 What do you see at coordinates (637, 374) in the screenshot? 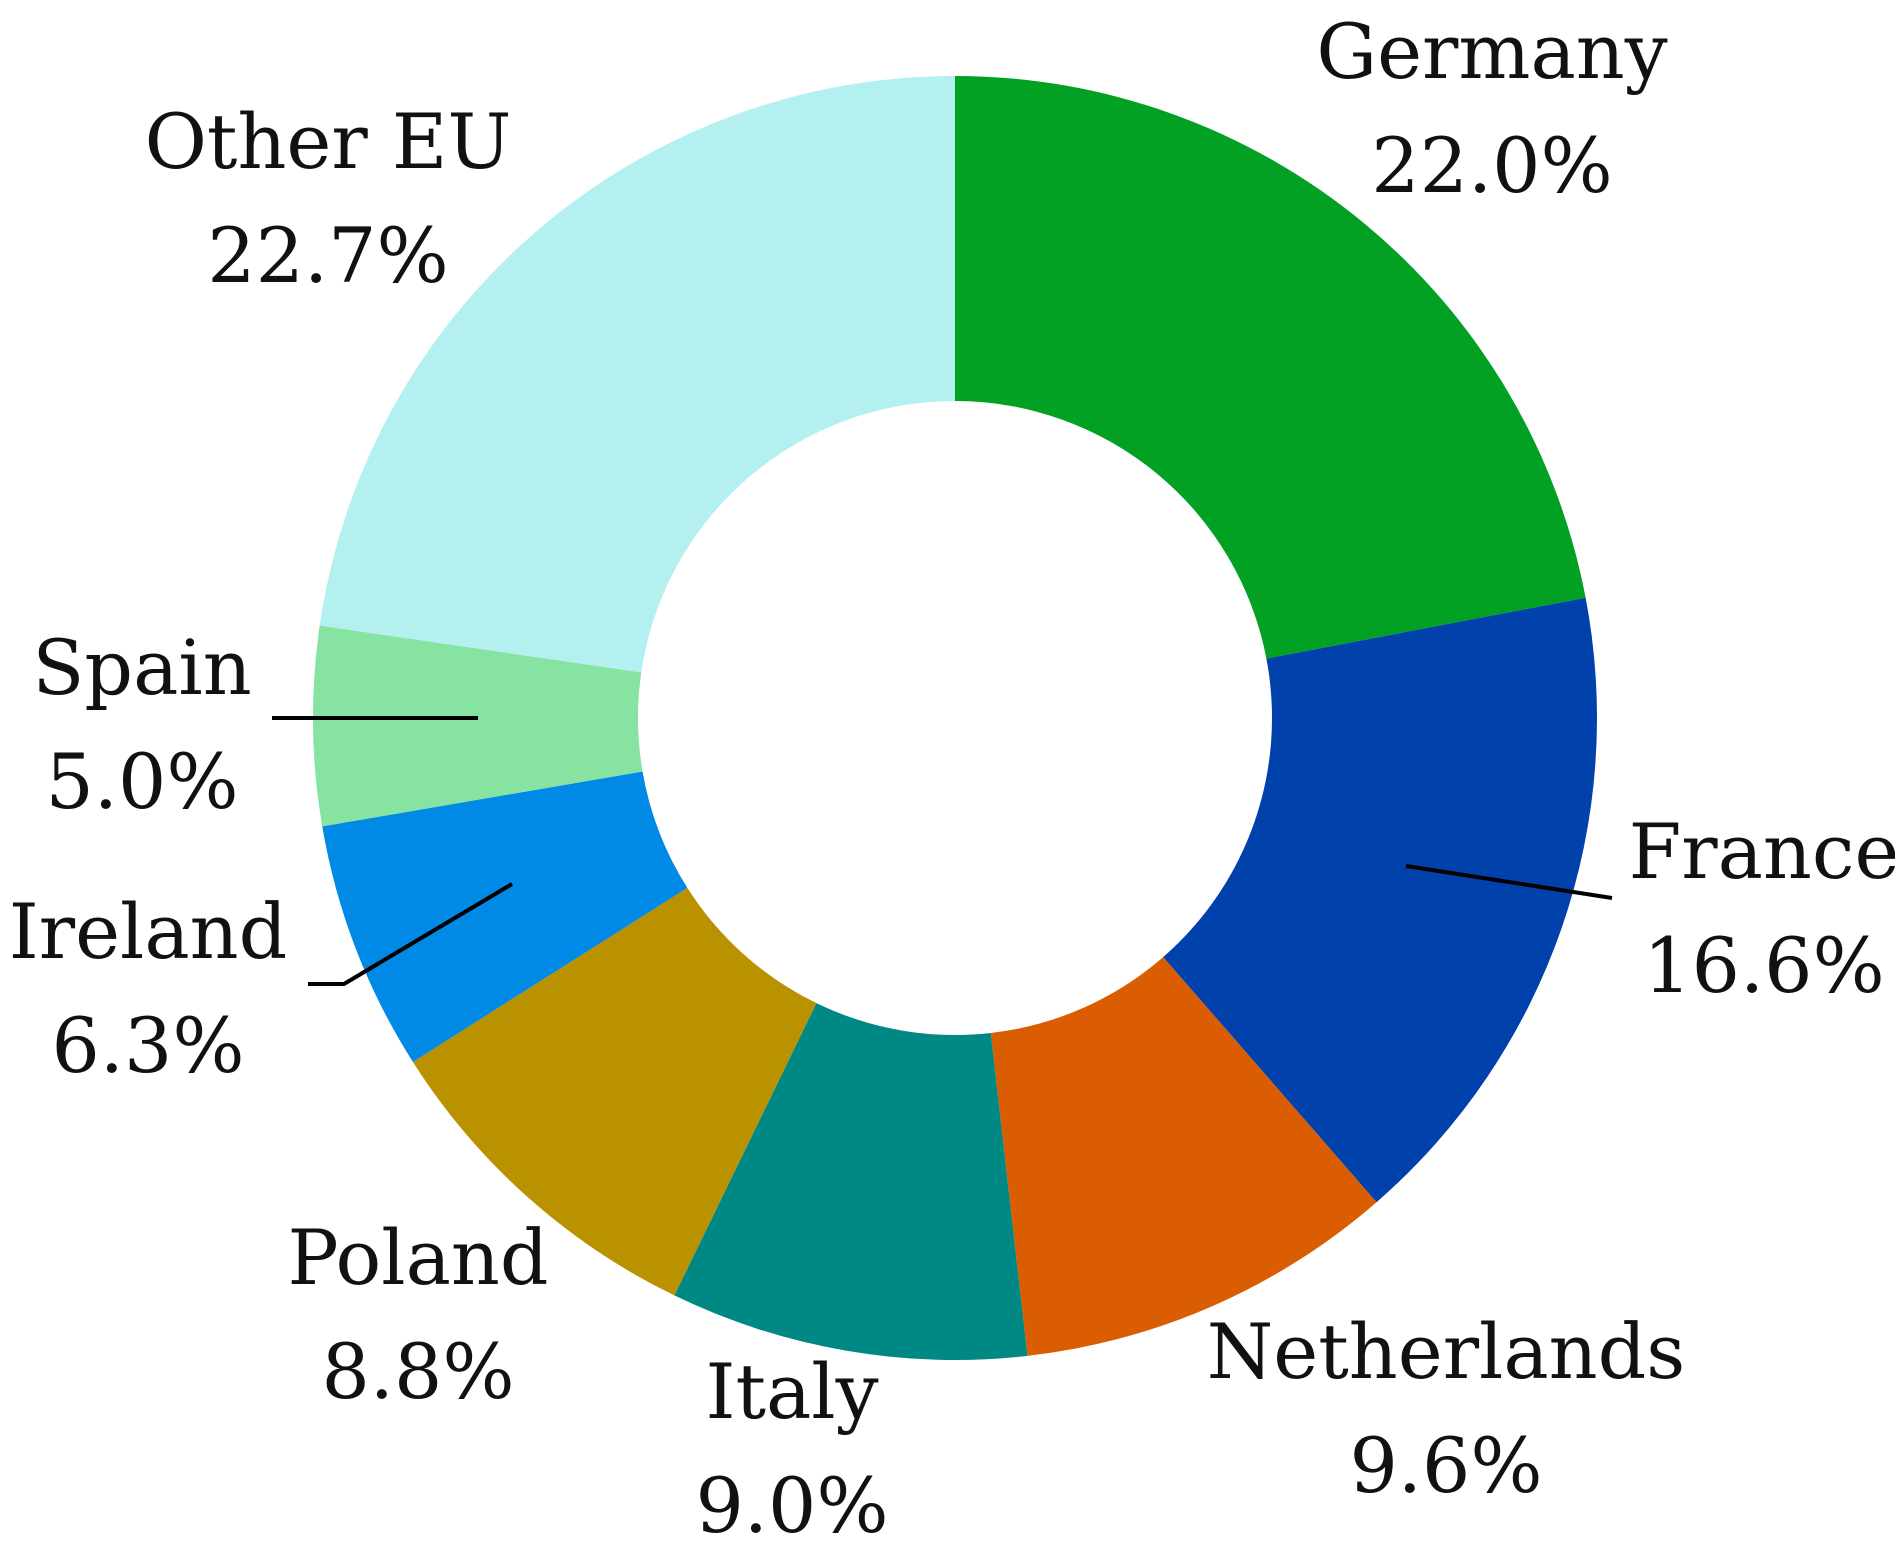
I see `slice-other-eu` at bounding box center [637, 374].